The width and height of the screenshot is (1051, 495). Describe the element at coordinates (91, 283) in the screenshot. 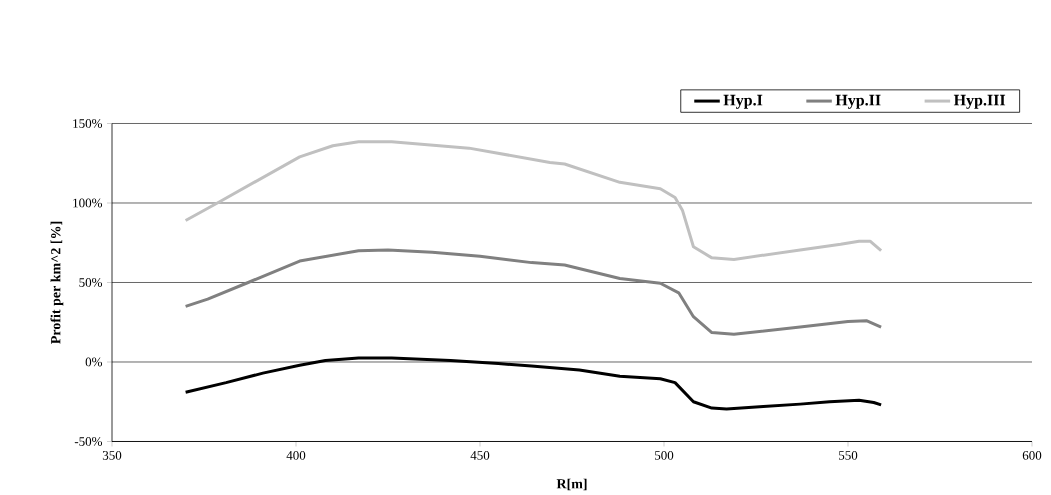

I see `y-tick-label: 50%` at that location.